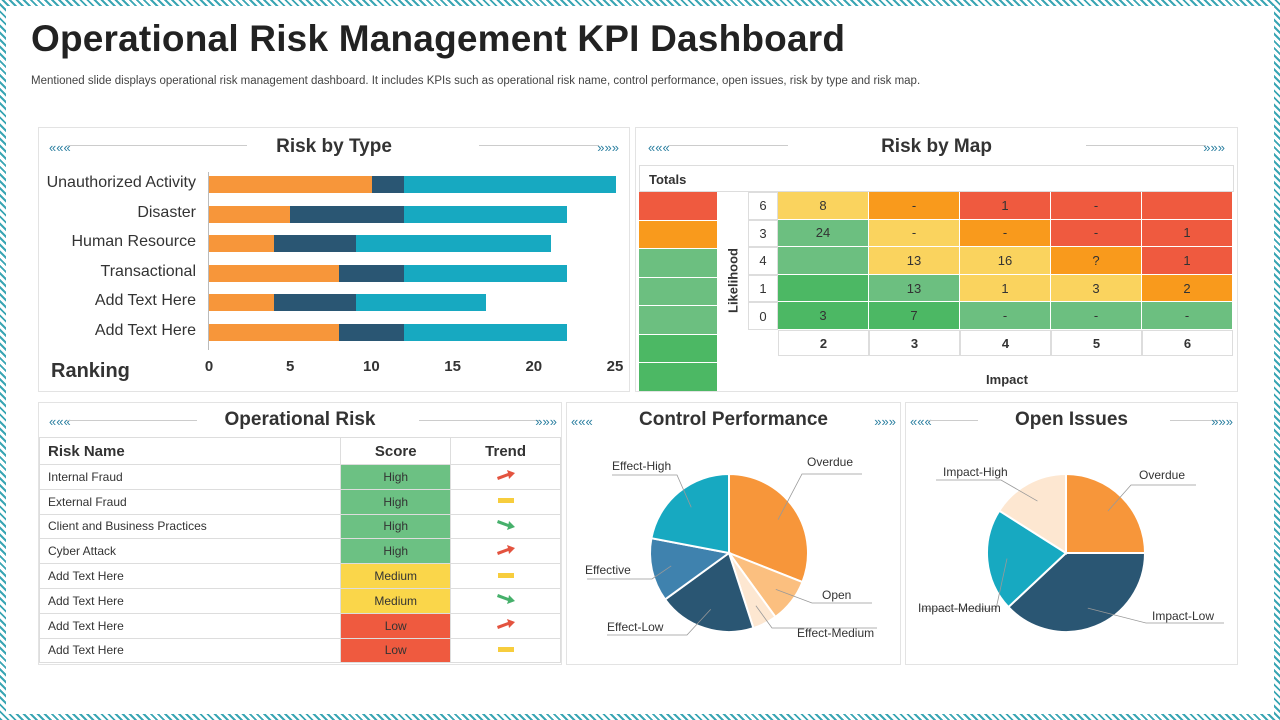 The image size is (1280, 720). I want to click on heatmap-cell: 24, so click(823, 233).